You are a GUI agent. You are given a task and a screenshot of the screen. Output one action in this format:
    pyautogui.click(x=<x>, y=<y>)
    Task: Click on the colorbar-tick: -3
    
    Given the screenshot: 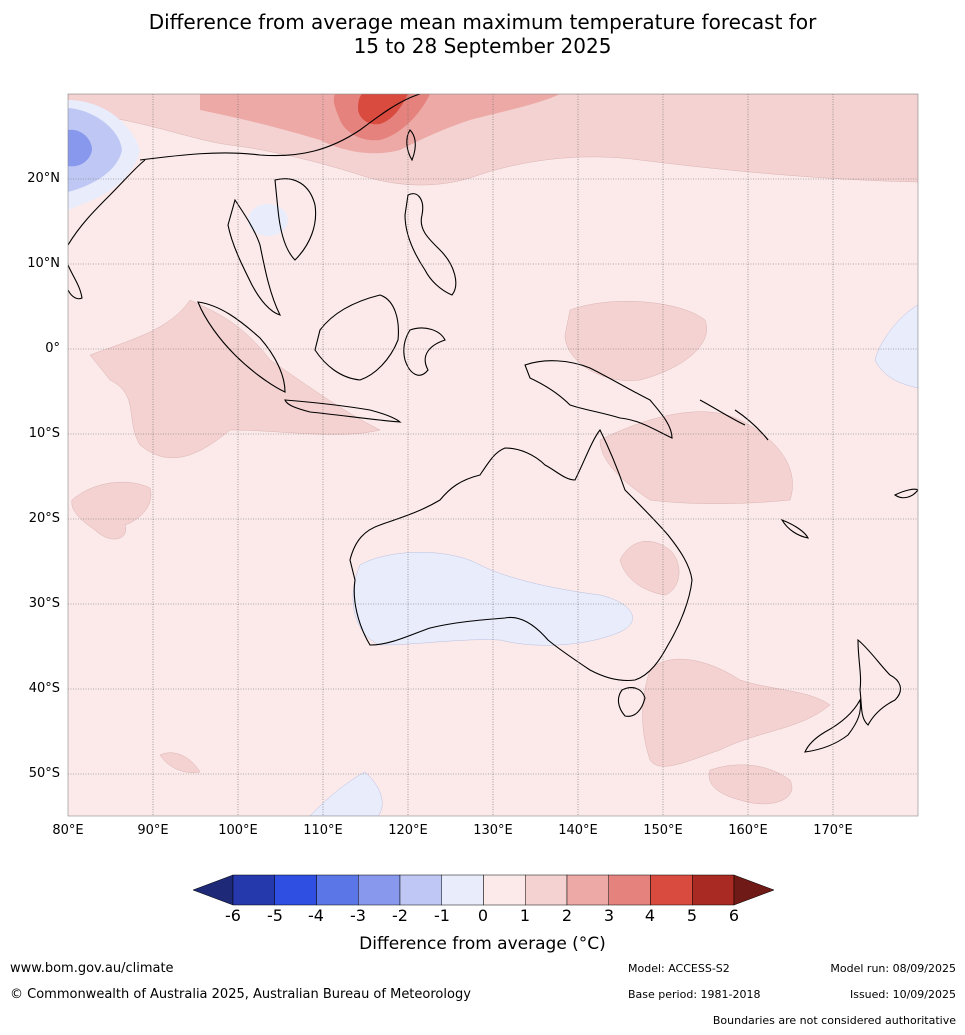 What is the action you would take?
    pyautogui.click(x=358, y=915)
    